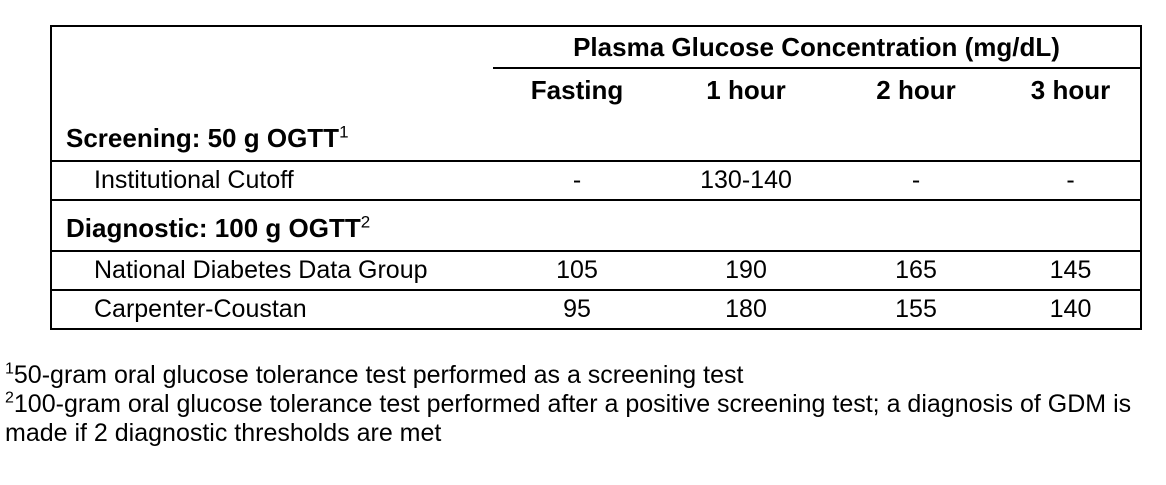 Image resolution: width=1166 pixels, height=485 pixels. I want to click on section-title-screening: Screening: 50 g OGTT1, so click(596, 136).